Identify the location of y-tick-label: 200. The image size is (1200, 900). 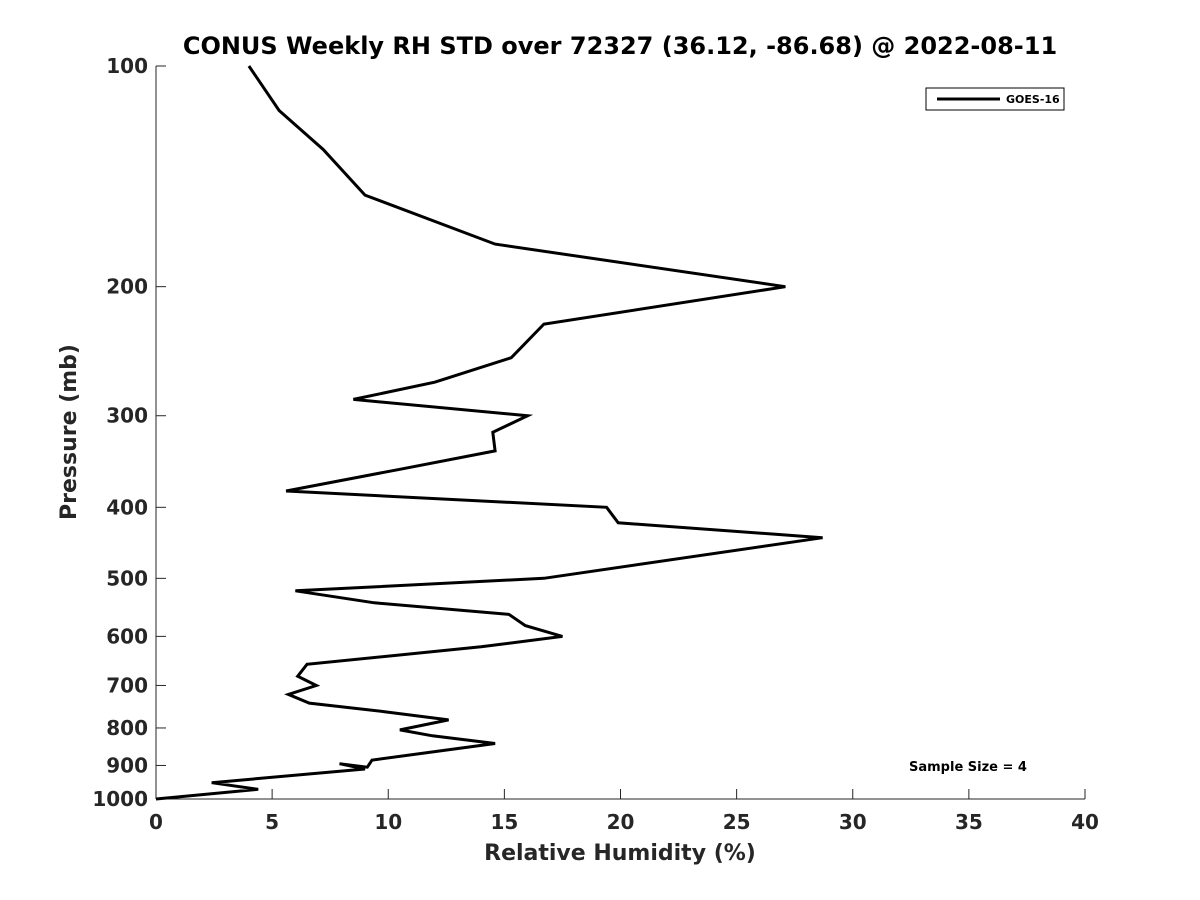
(127, 287).